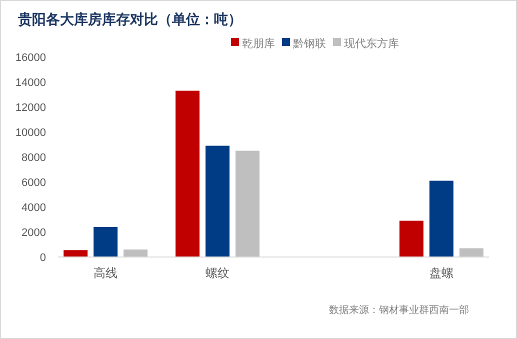  What do you see at coordinates (30, 83) in the screenshot?
I see `y-tick-label: 14000` at bounding box center [30, 83].